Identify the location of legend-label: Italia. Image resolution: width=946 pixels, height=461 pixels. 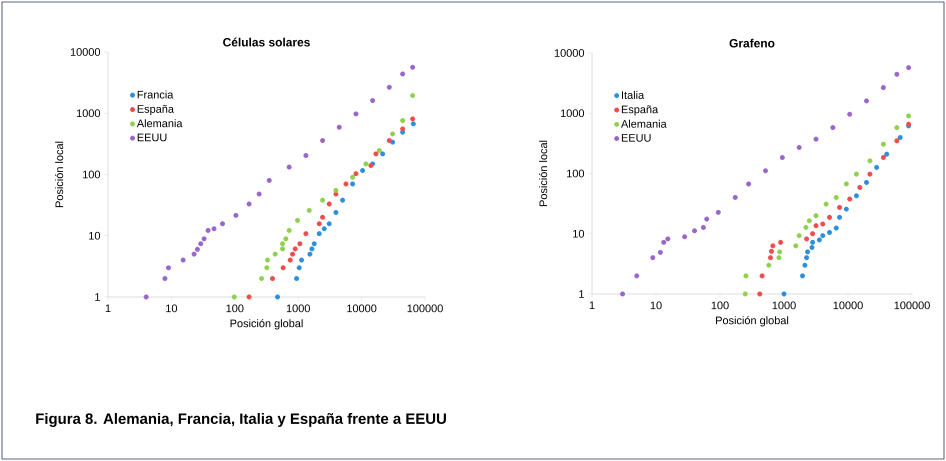
(633, 94).